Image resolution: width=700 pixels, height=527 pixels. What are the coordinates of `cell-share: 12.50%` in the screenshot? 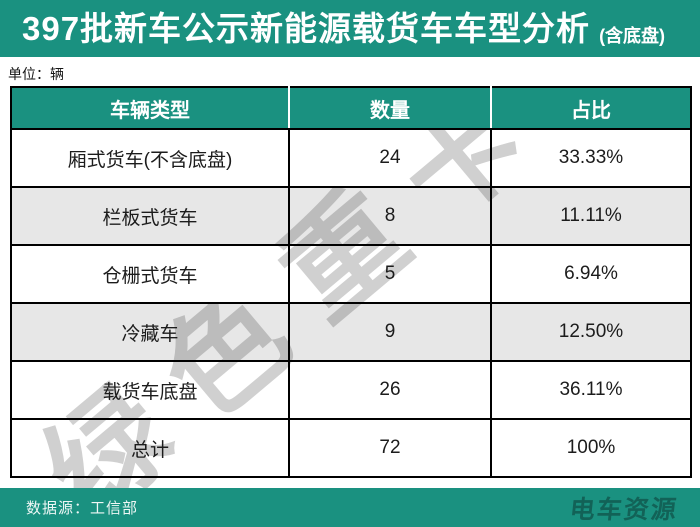 It's located at (591, 332).